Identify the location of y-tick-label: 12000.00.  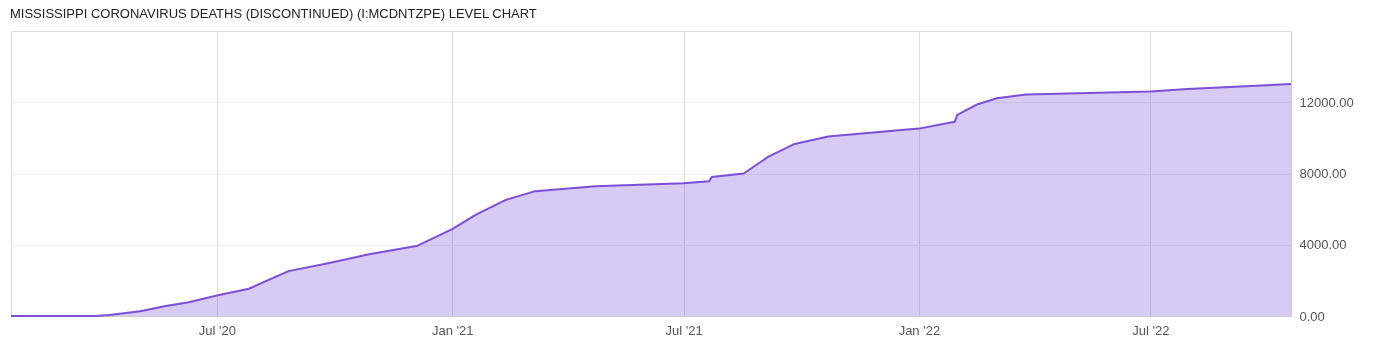
(1326, 102).